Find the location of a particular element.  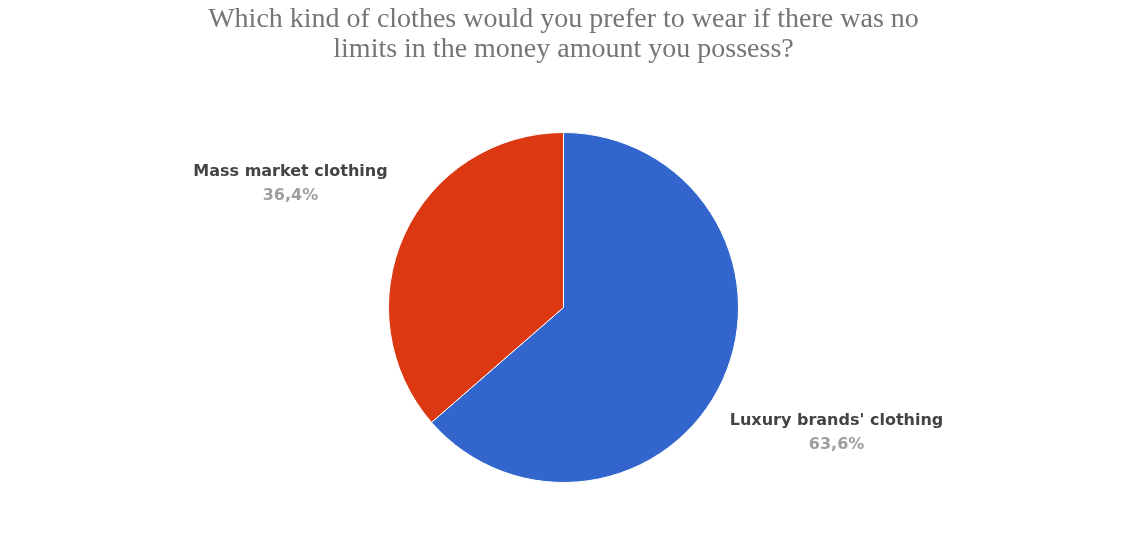

slice-label: Mass market clothing is located at coordinates (290, 171).